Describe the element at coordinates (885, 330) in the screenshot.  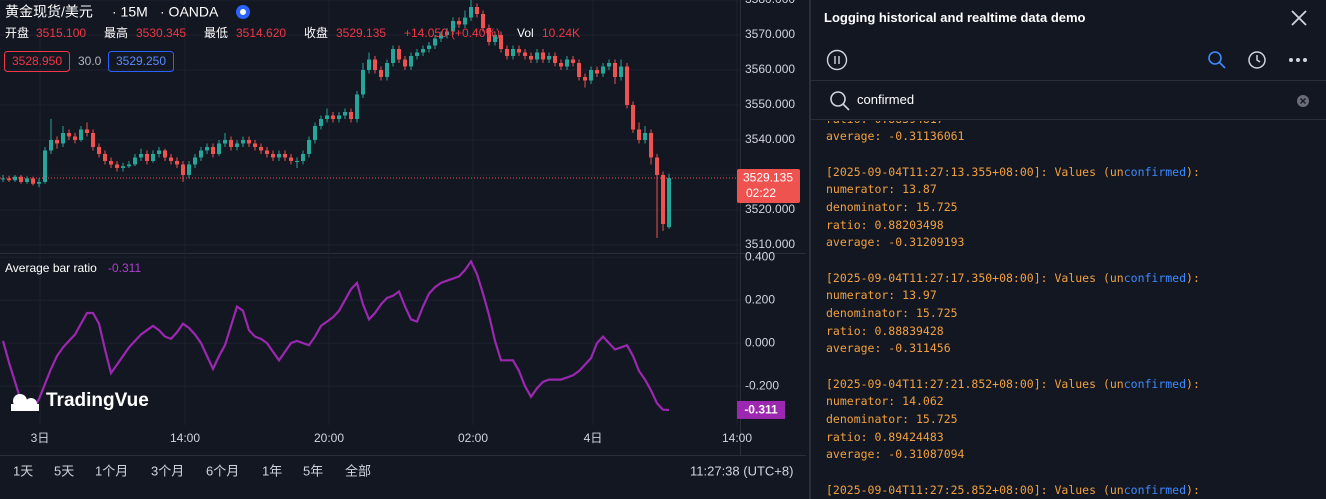
I see `log-line: ratio: 0.88839428` at that location.